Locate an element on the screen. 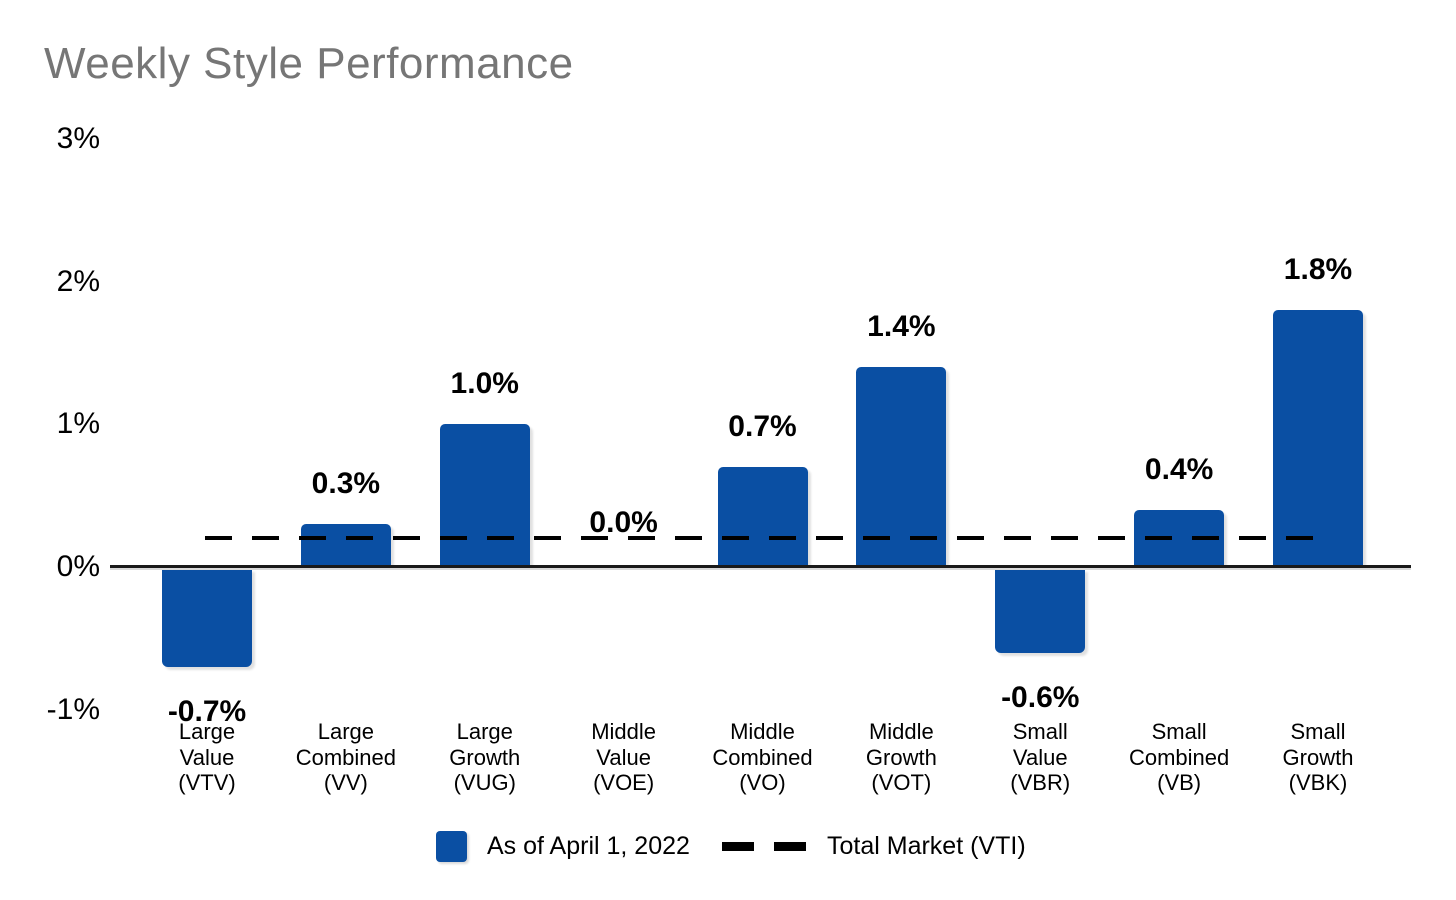  y-axis-tick-label: -1% is located at coordinates (73, 709).